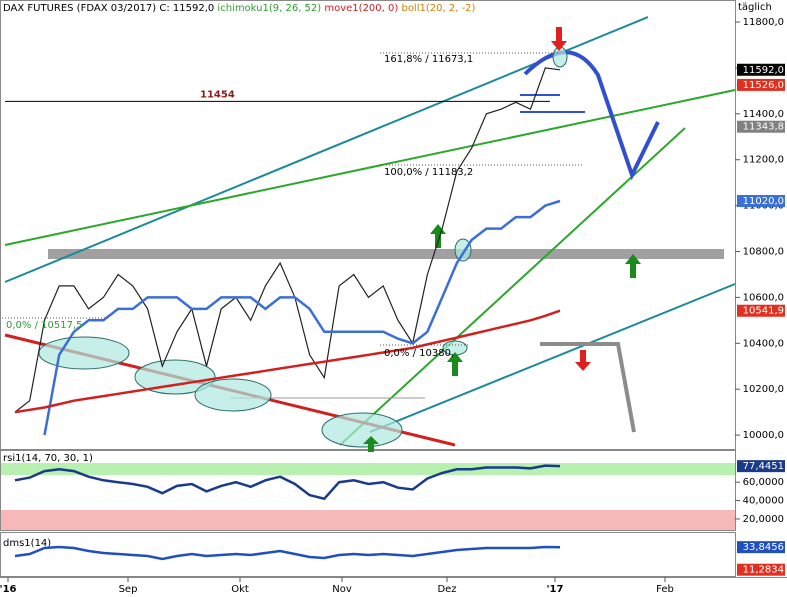 The image size is (787, 597). I want to click on period-label: täglich, so click(755, 7).